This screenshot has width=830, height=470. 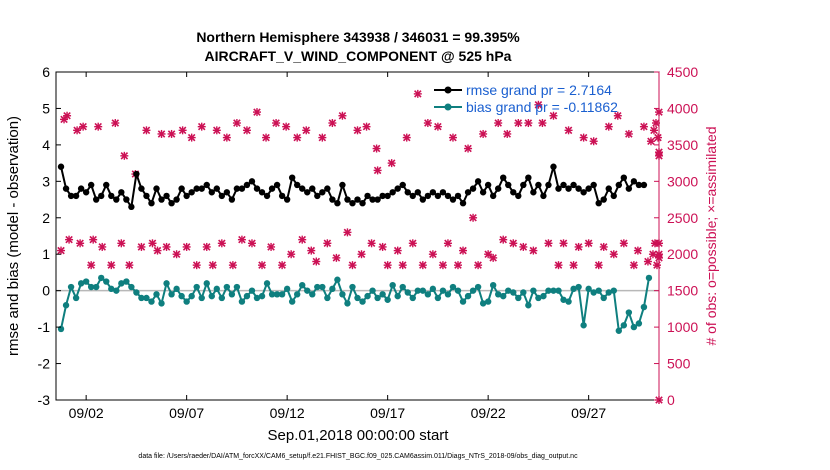 I want to click on legend-bias-label: bias grand pr = -0.11862, so click(x=542, y=107).